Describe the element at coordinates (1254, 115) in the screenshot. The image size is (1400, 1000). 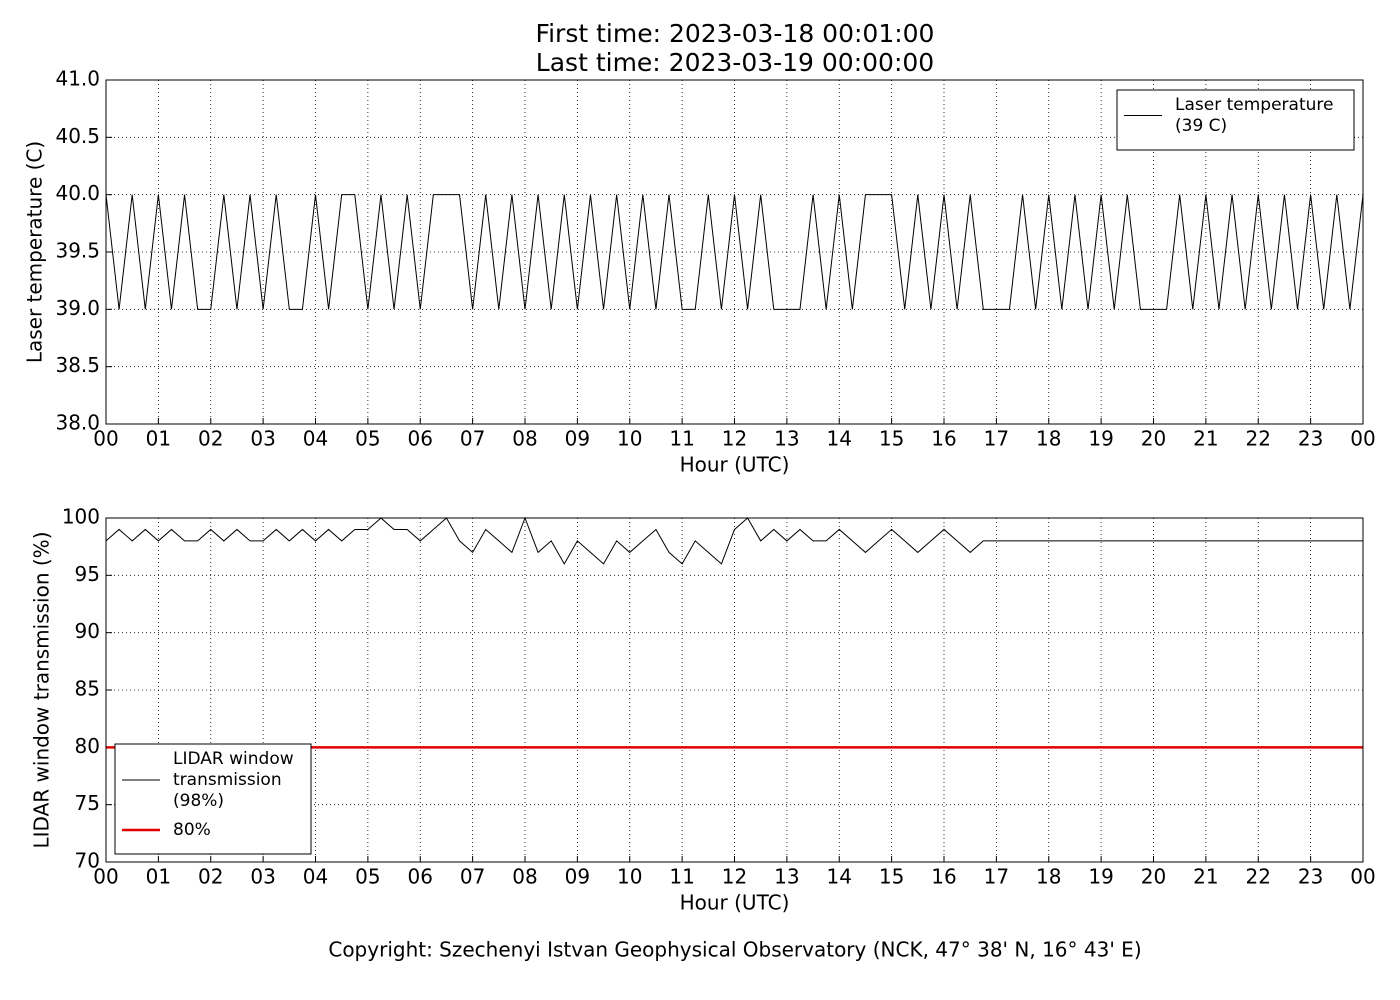
I see `legend-label: Laser temperature (39 C)` at that location.